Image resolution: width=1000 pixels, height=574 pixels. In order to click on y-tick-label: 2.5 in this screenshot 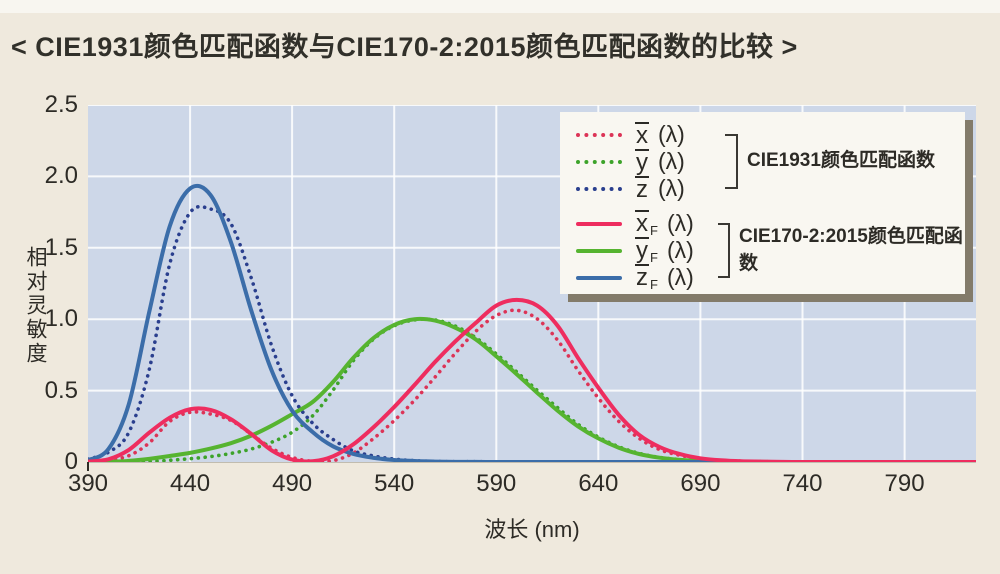, I will do `click(61, 104)`.